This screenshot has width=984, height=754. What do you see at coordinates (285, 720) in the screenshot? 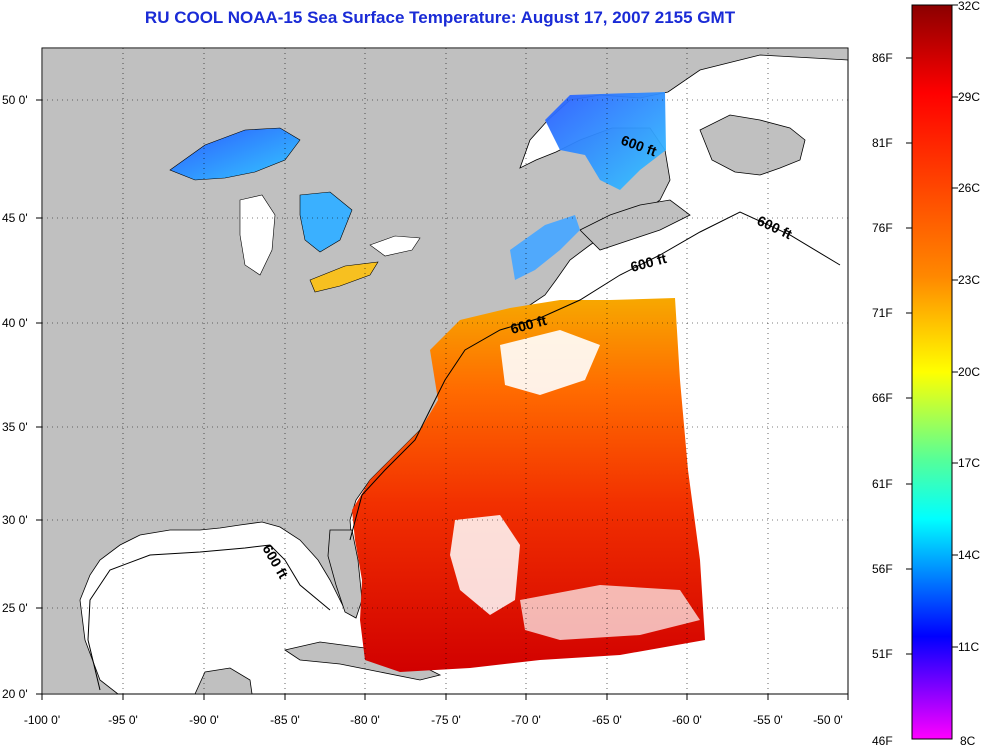
I see `lon-label: -85 0'` at bounding box center [285, 720].